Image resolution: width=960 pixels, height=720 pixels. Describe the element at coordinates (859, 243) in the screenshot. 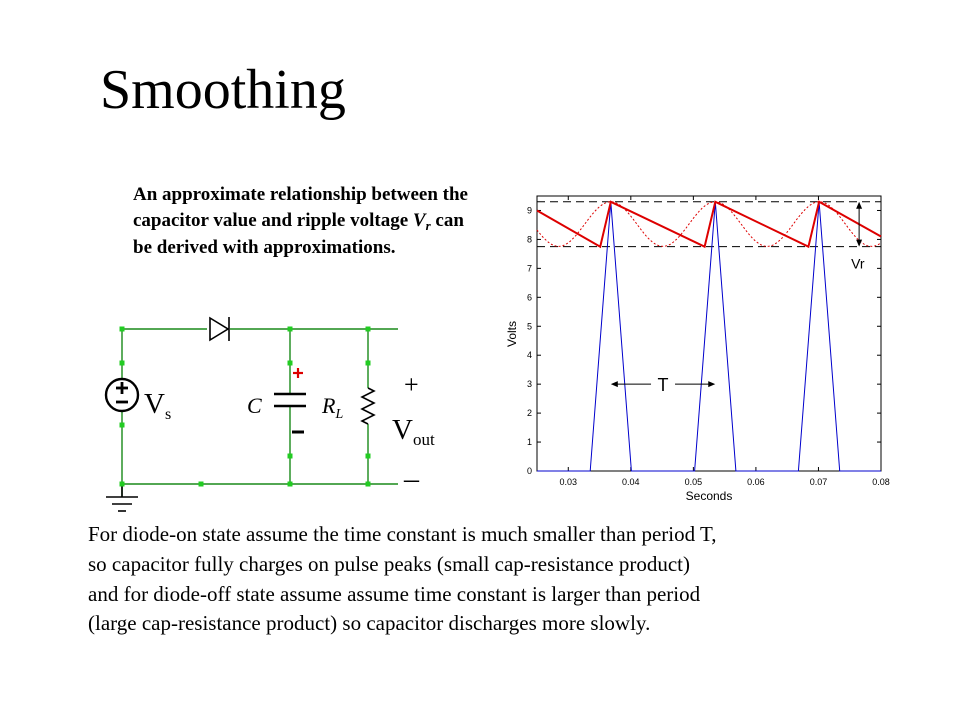

I see `vr-arrow-head-bottom` at that location.